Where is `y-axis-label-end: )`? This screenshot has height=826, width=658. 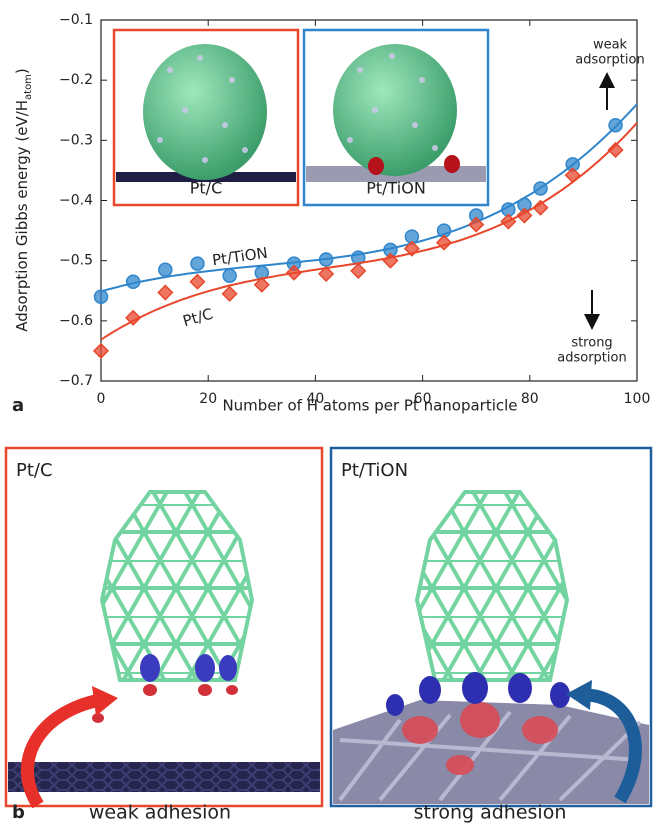 y-axis-label-end: ) is located at coordinates (22, 71).